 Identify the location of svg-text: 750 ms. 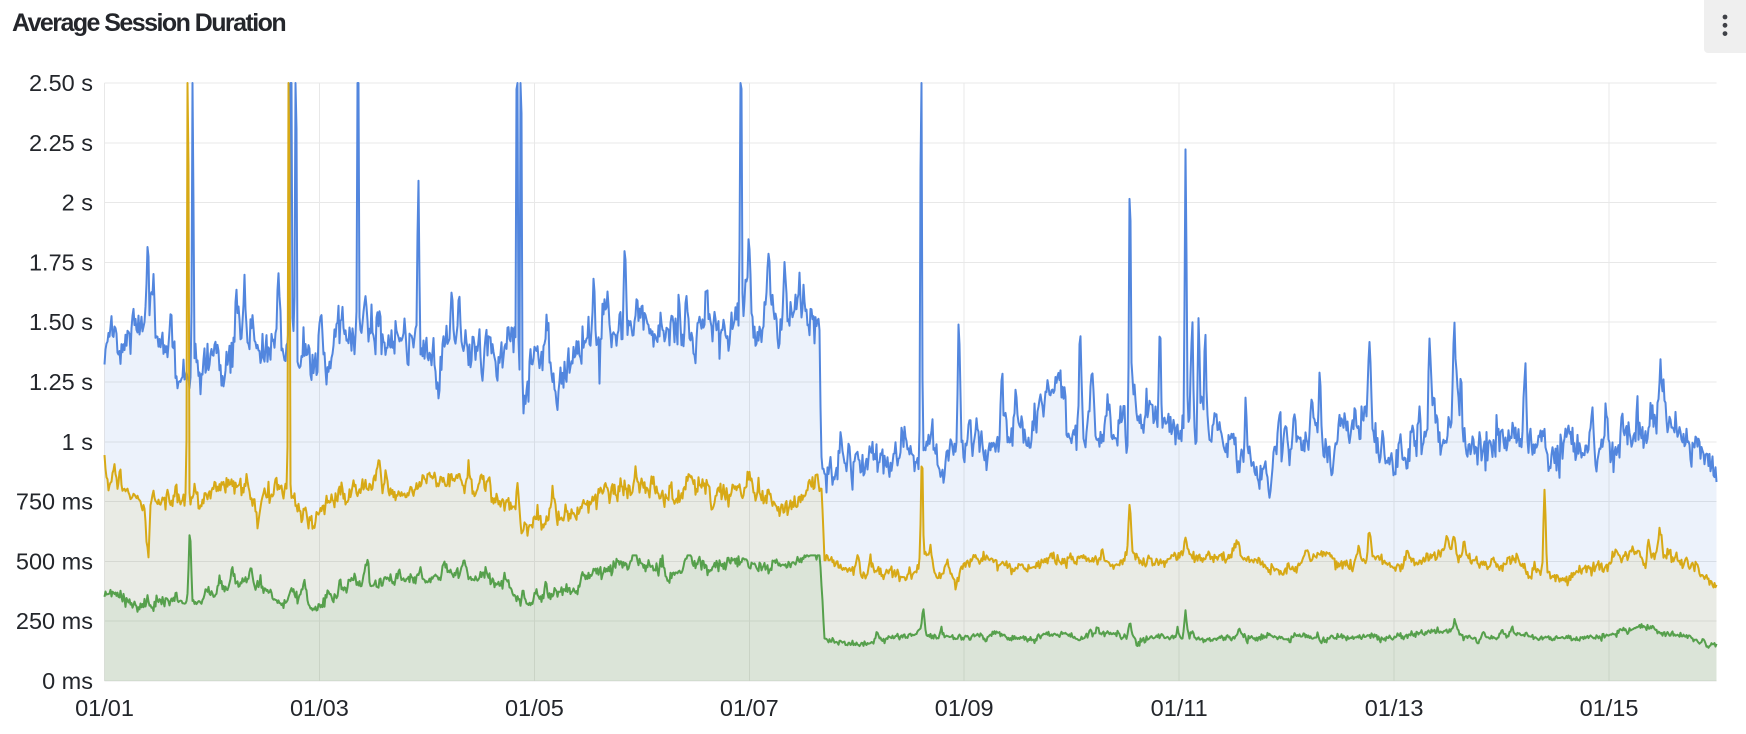
(54, 502).